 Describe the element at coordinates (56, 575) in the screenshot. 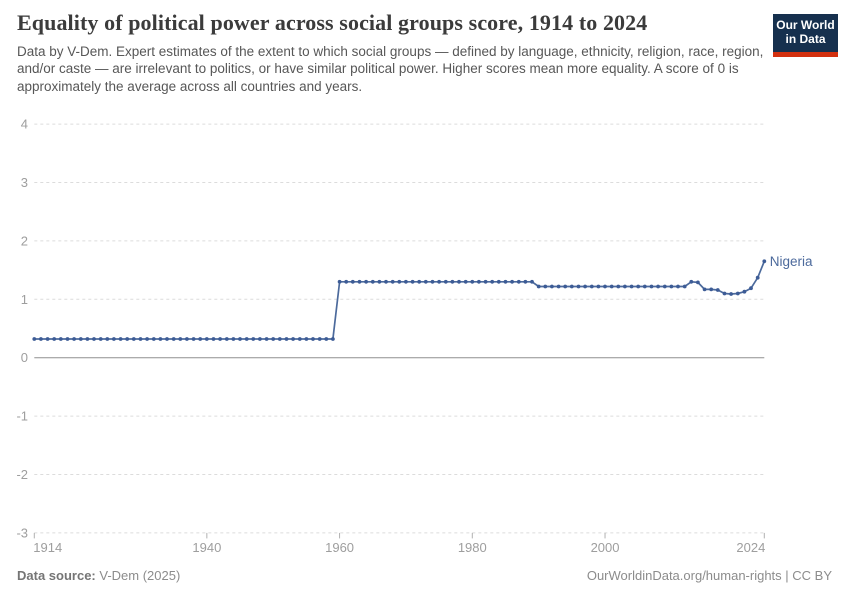

I see `data-source-label: Data source:` at that location.